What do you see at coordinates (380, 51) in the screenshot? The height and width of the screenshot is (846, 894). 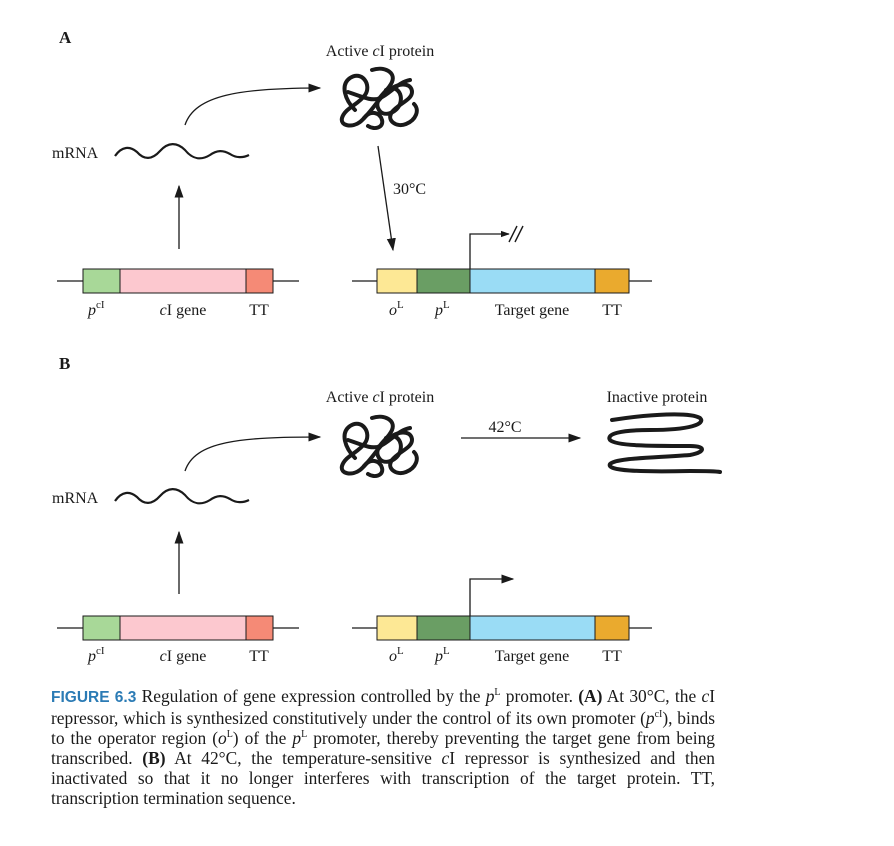 I see `active-protein-label-a: Active cI protein` at bounding box center [380, 51].